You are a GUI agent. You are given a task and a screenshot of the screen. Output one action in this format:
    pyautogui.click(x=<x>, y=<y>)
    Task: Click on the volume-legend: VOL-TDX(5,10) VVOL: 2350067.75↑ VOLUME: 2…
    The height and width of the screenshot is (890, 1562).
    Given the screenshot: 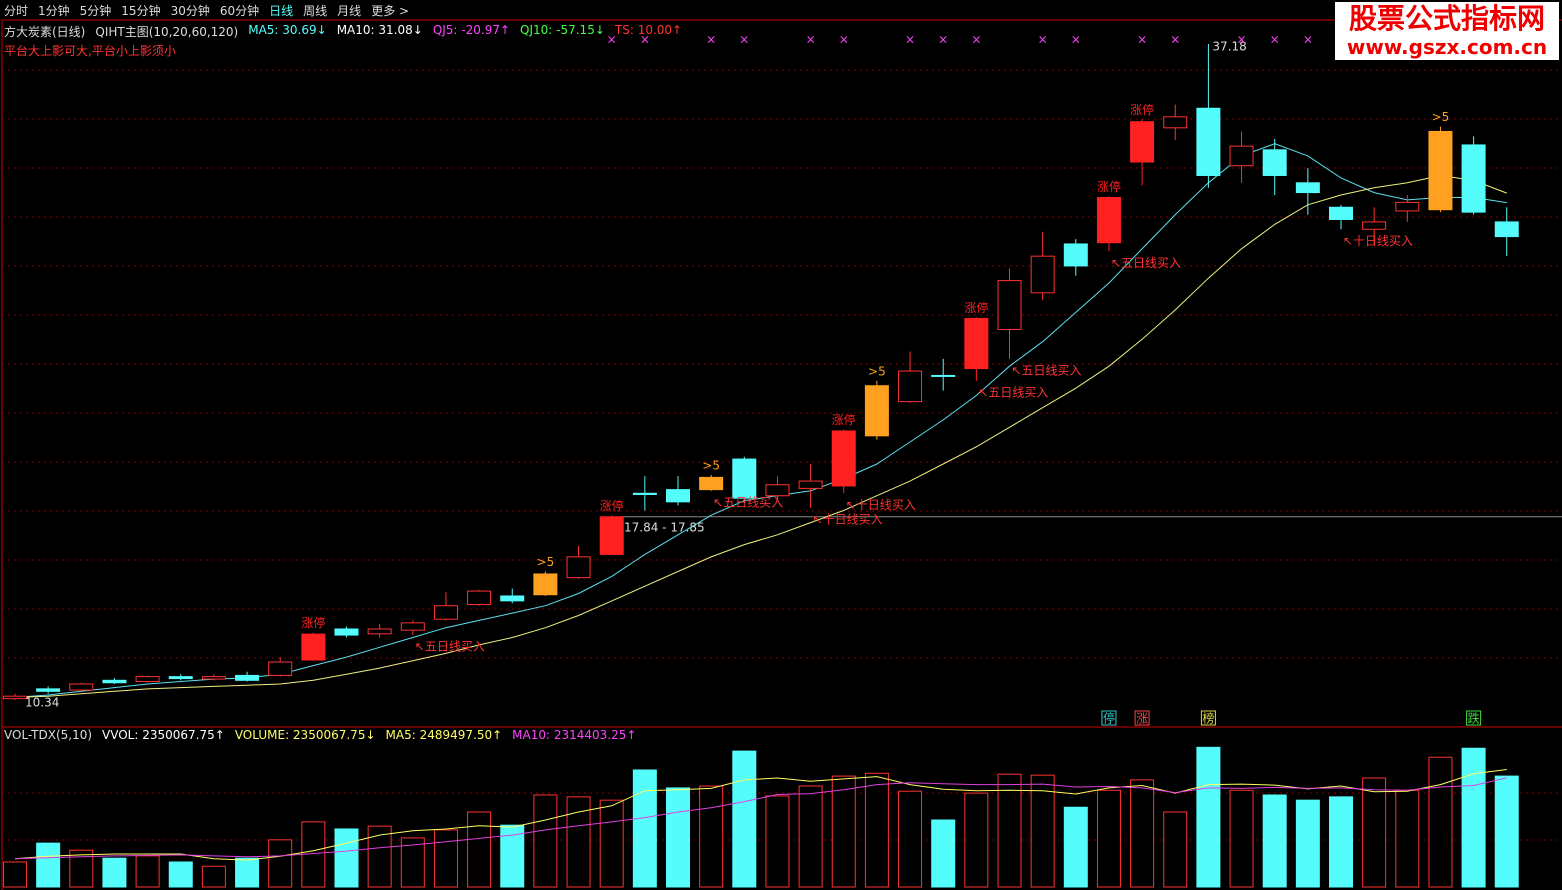 What is the action you would take?
    pyautogui.click(x=320, y=735)
    